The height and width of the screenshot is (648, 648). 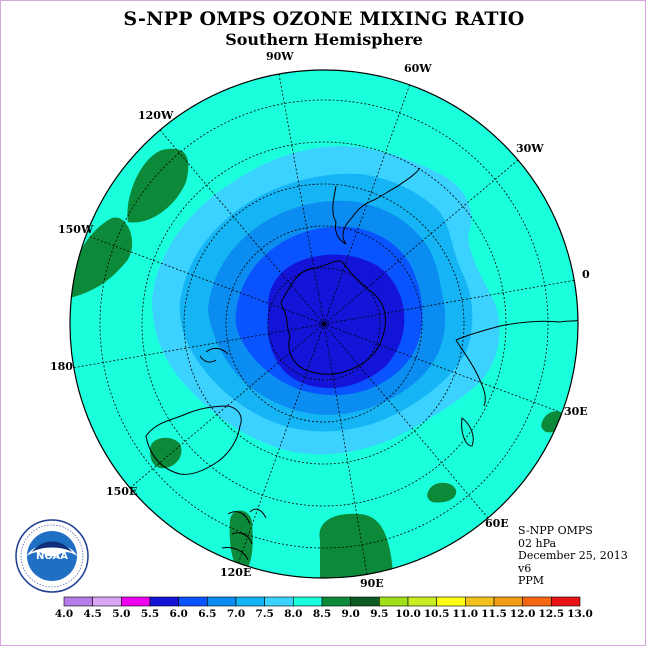 I want to click on lon-label-0: 0, so click(x=586, y=274).